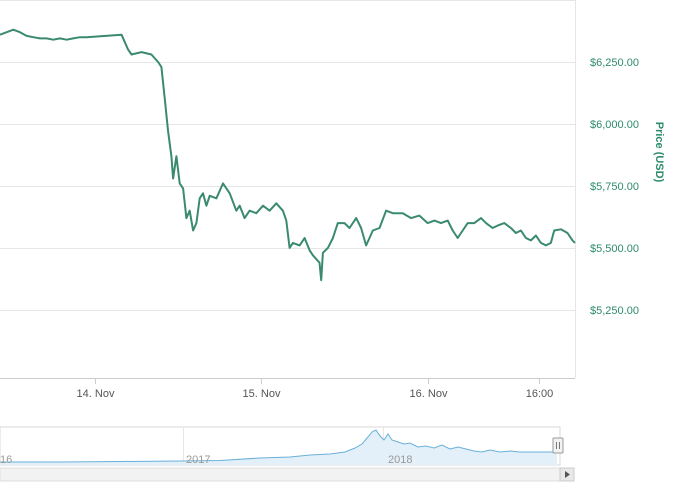 The width and height of the screenshot is (679, 491). I want to click on scroll-right-arrow-icon, so click(567, 474).